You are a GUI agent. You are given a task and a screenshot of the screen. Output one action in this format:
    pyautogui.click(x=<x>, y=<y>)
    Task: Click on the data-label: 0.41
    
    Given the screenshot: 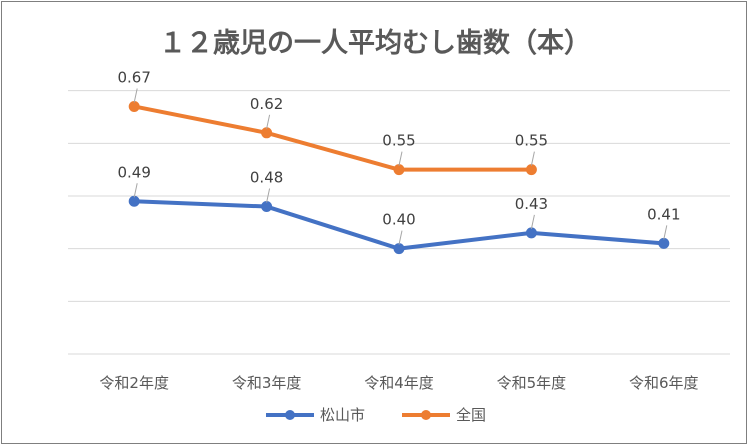 What is the action you would take?
    pyautogui.click(x=663, y=214)
    